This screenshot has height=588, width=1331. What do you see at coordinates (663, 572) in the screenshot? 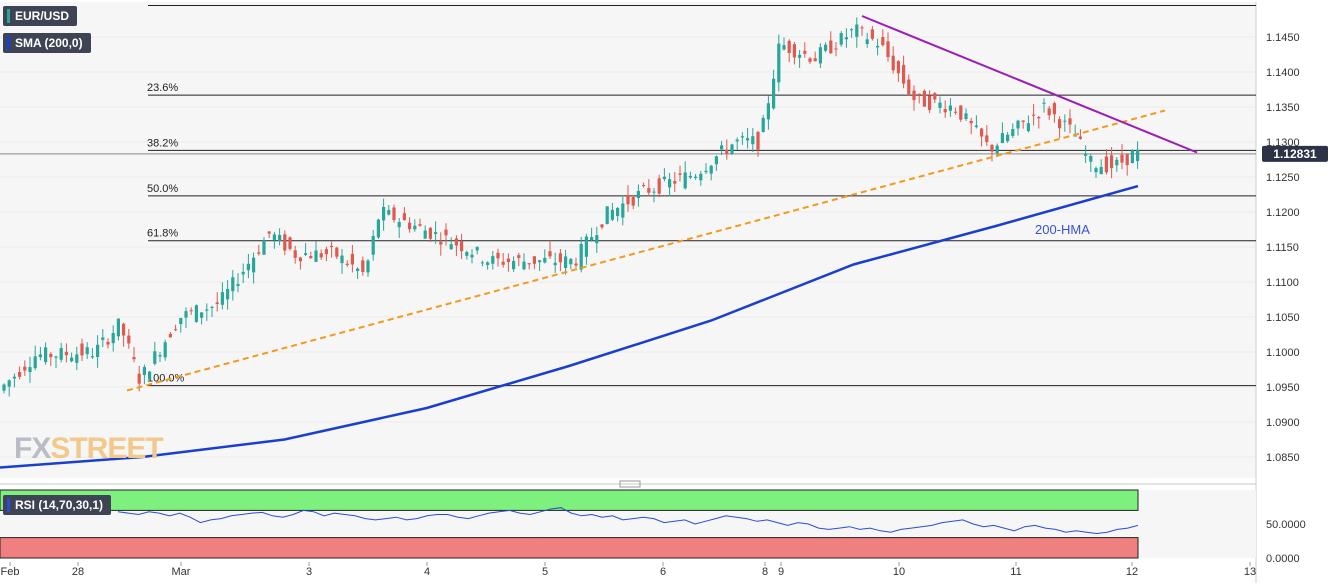
I see `x-tick-label: 6` at bounding box center [663, 572].